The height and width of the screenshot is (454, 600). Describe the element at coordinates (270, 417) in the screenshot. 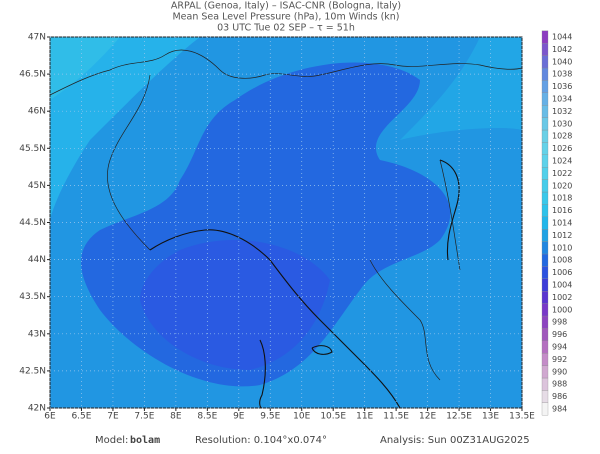

I see `lon-tick-label: 9.5E` at that location.